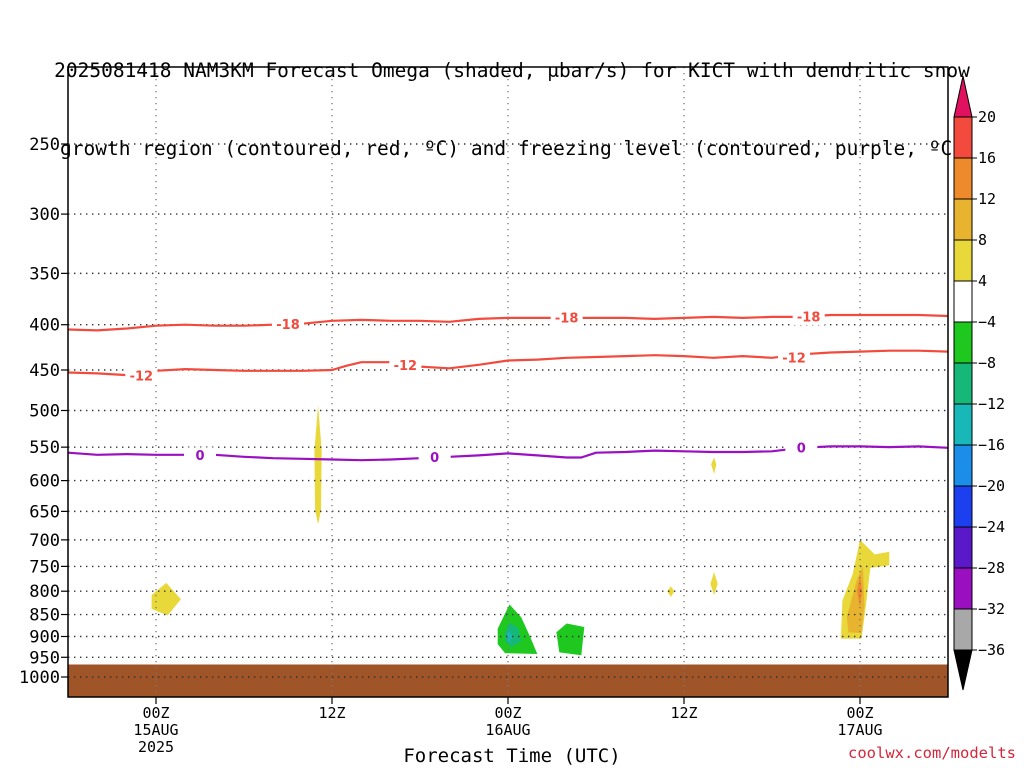 The width and height of the screenshot is (1024, 768). Describe the element at coordinates (44, 371) in the screenshot. I see `y-tick-label: 450` at that location.